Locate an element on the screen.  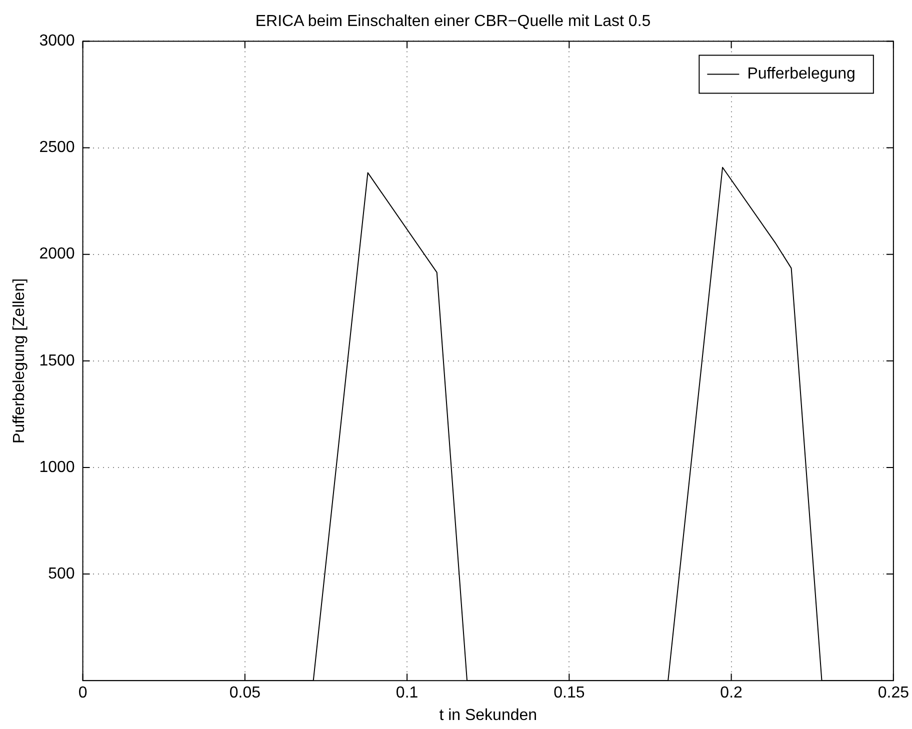
y-tick-label: 1500 is located at coordinates (57, 361).